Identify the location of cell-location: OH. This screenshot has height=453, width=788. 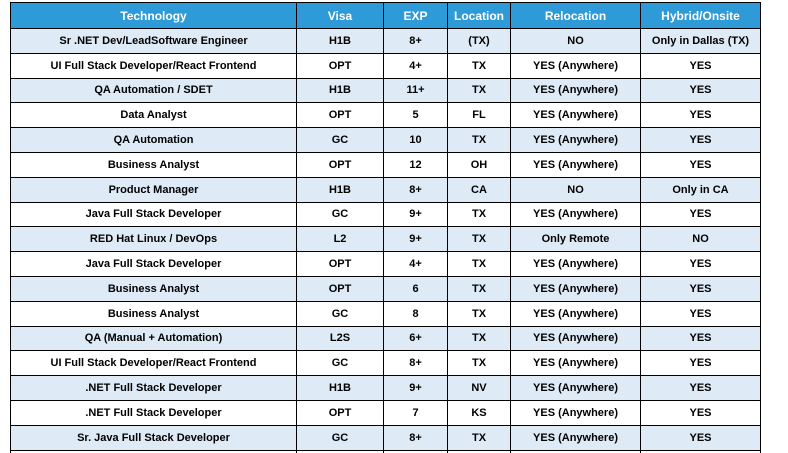
(479, 164).